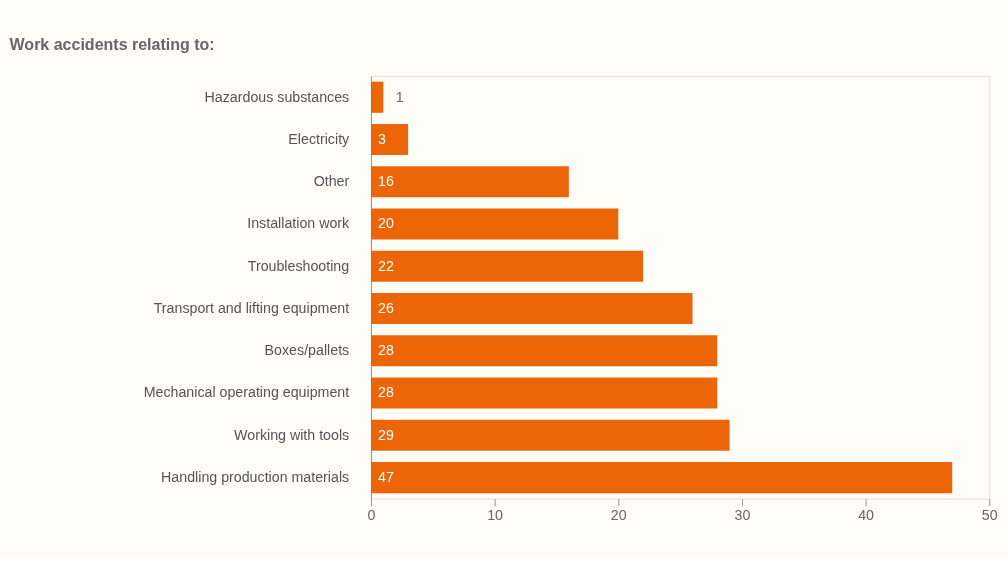  What do you see at coordinates (246, 392) in the screenshot?
I see `y-tick-label: Mechanical operating equipment` at bounding box center [246, 392].